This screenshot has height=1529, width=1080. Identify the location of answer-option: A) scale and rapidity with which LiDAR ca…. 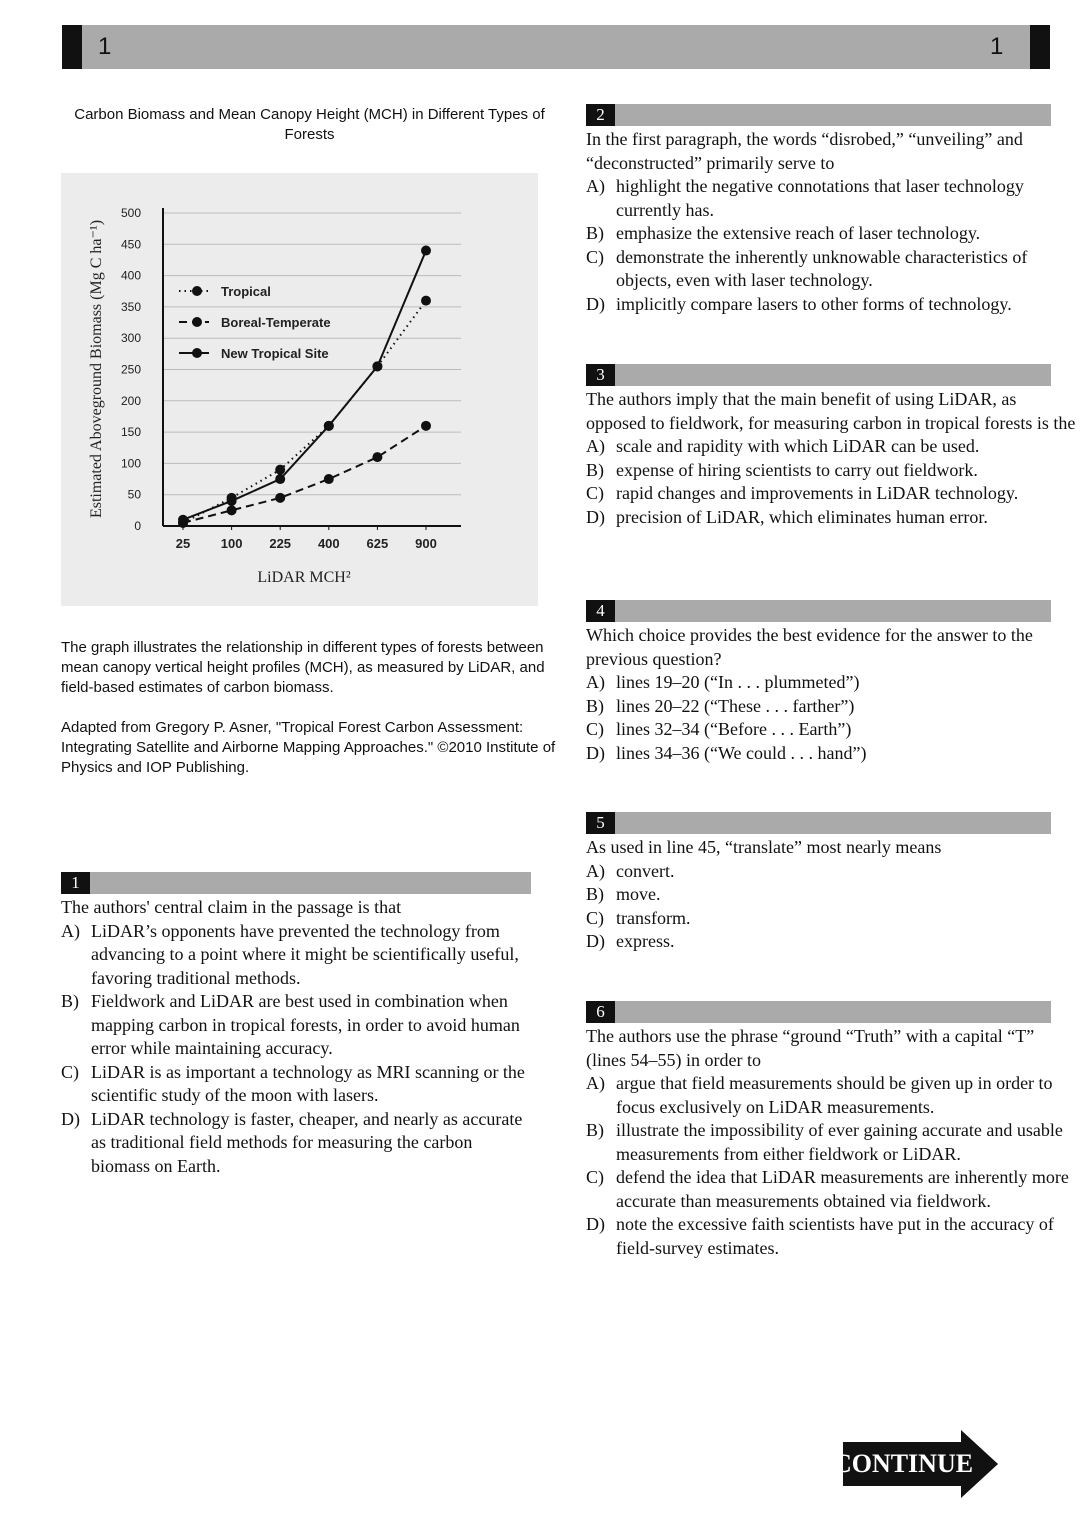
(832, 447).